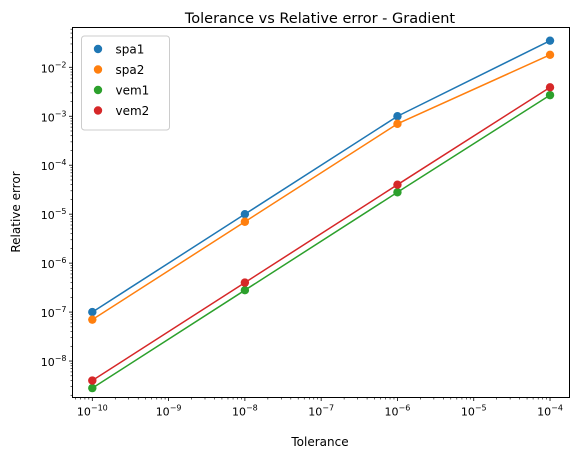 This screenshot has width=578, height=459. What do you see at coordinates (550, 411) in the screenshot?
I see `x-tick-label: 10⁻⁴` at bounding box center [550, 411].